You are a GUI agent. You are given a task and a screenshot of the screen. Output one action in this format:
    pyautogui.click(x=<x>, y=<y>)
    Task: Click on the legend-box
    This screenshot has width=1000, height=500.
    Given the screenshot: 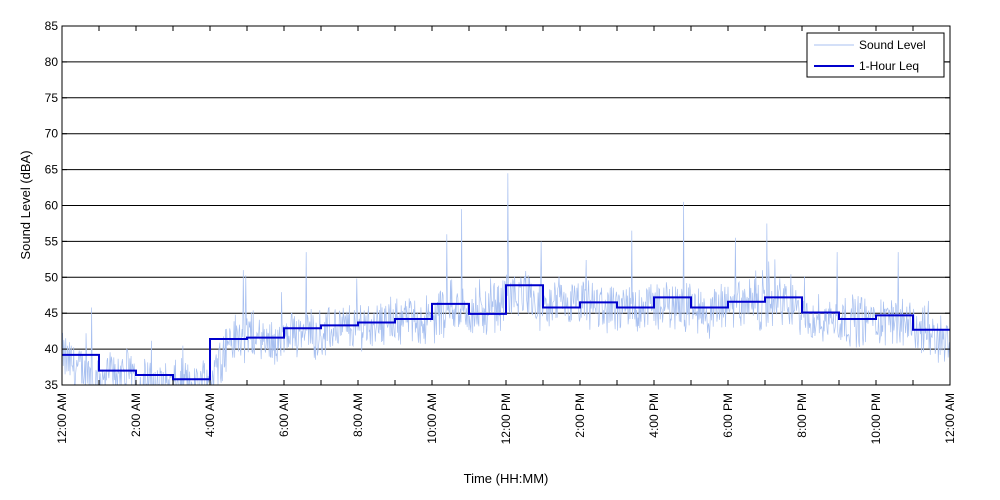 What is the action you would take?
    pyautogui.click(x=875, y=55)
    